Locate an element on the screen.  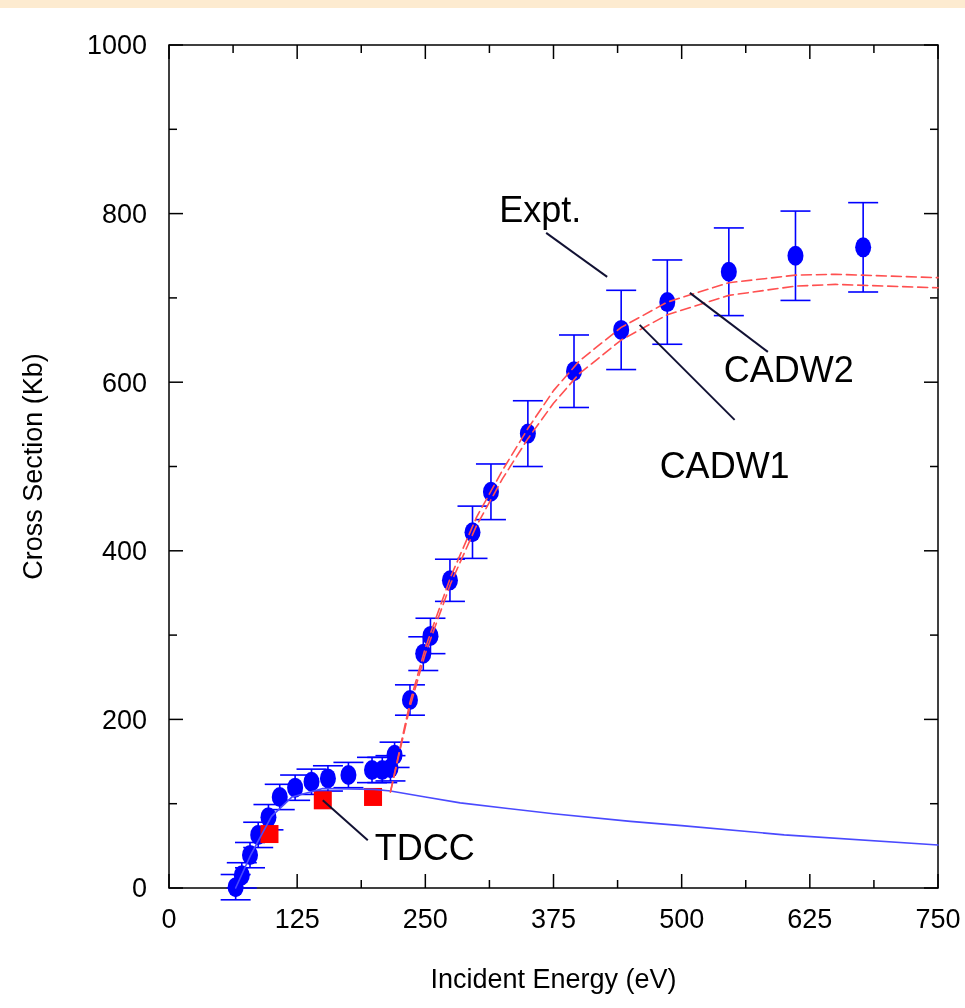
x-tick-label: 0 is located at coordinates (169, 919).